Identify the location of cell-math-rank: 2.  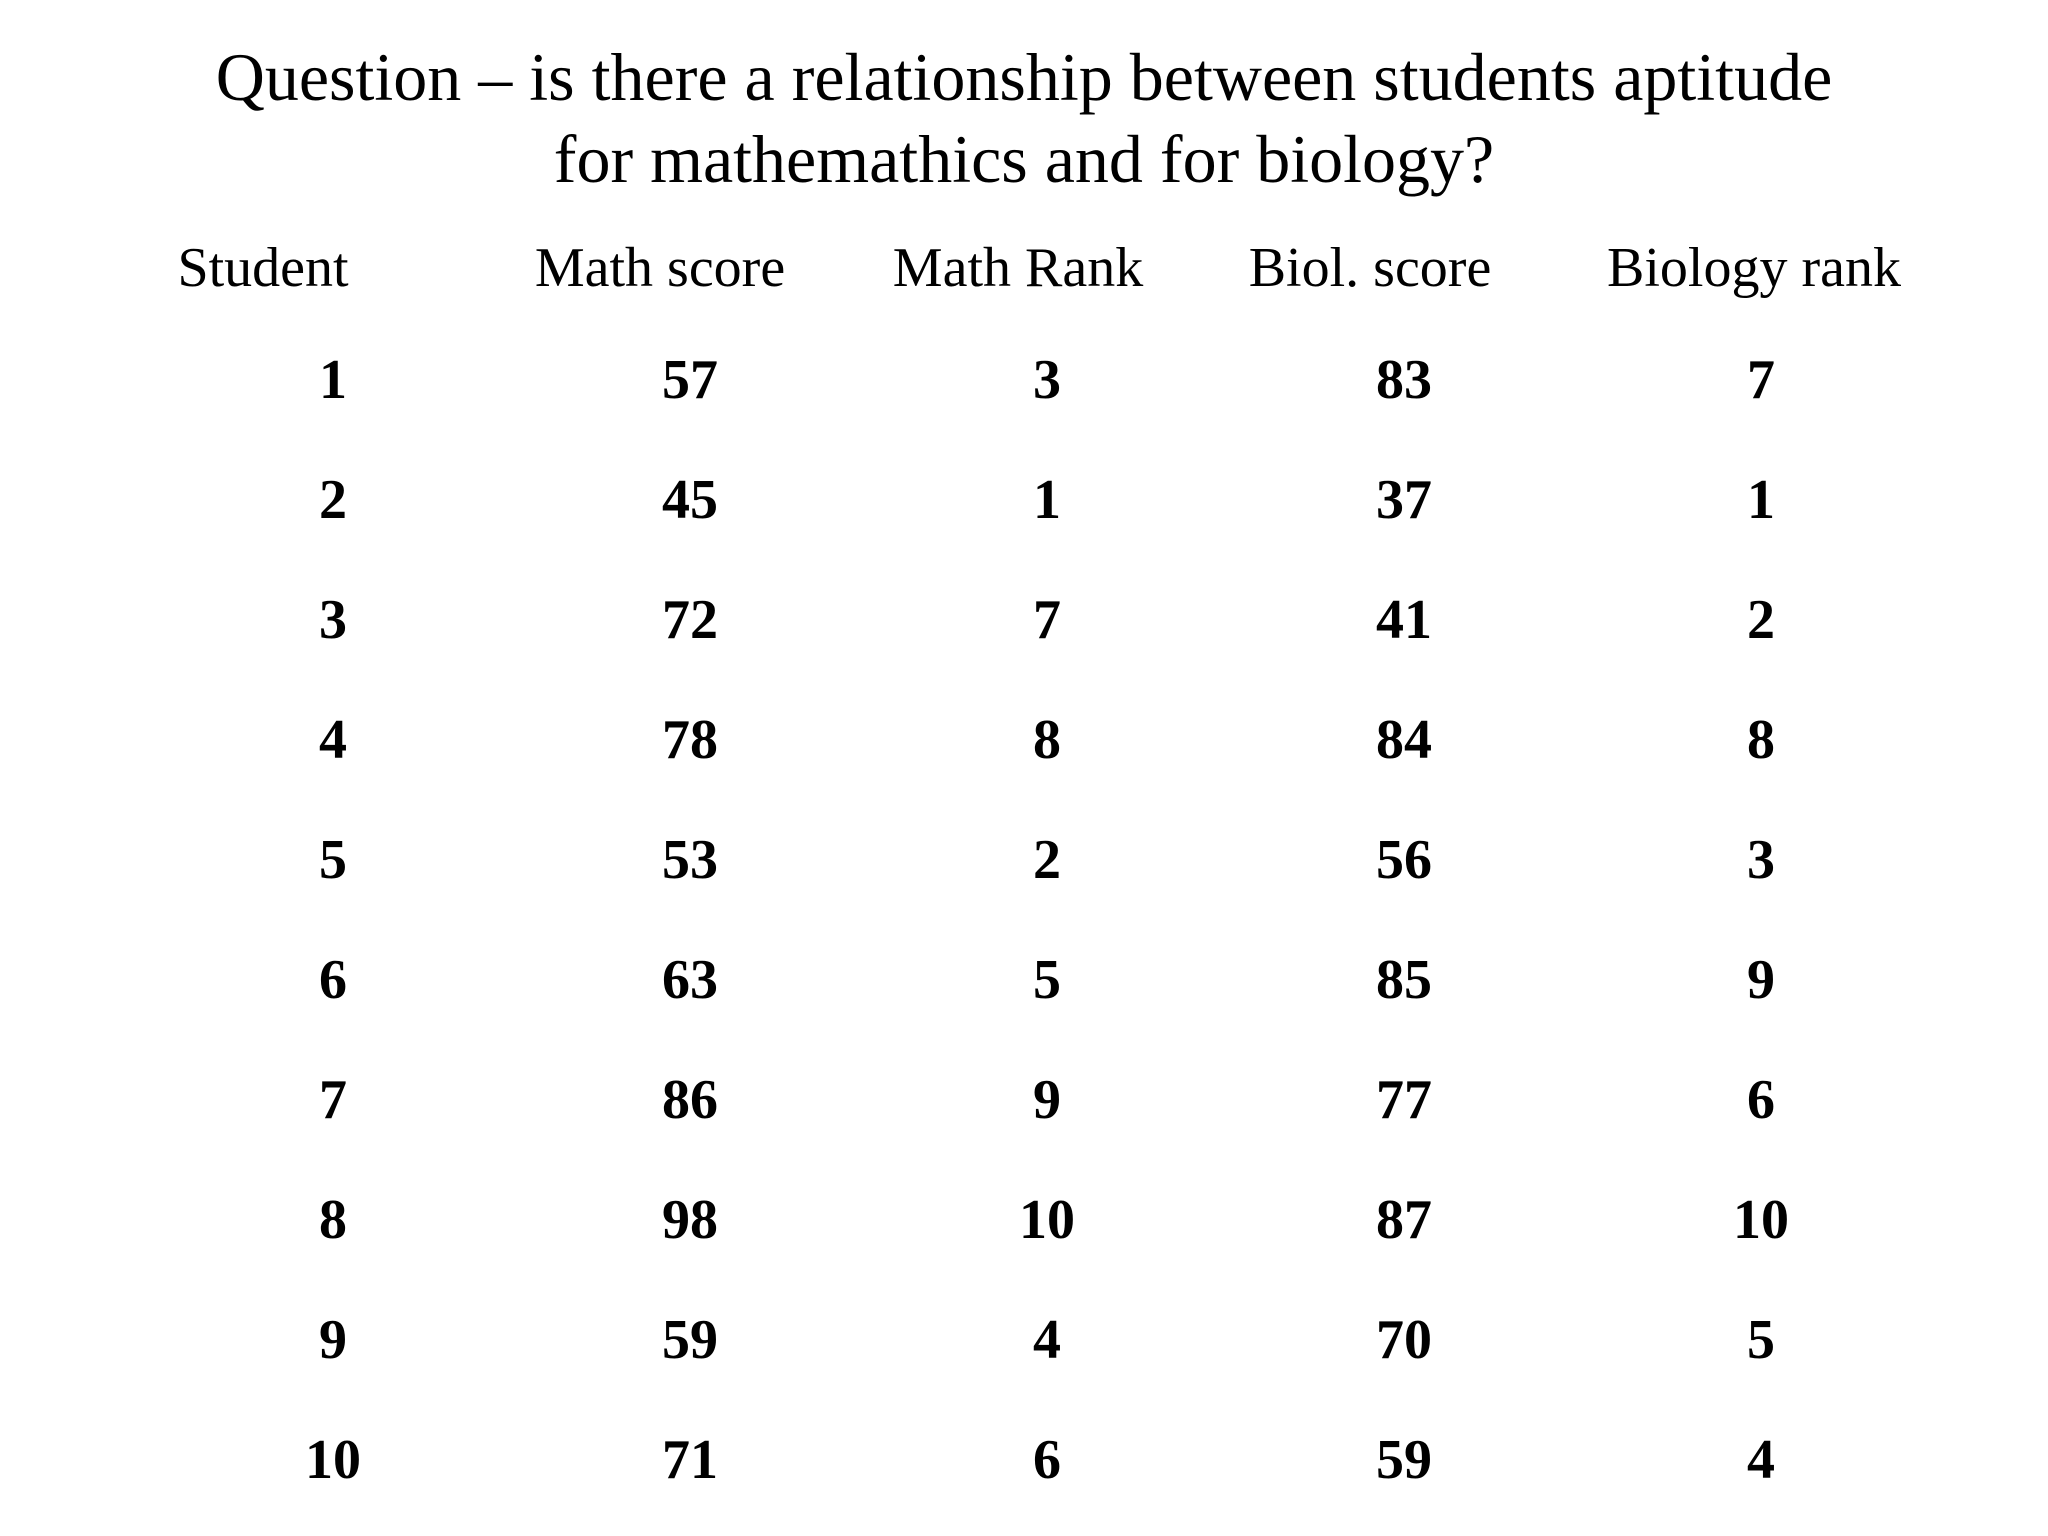
(1047, 860).